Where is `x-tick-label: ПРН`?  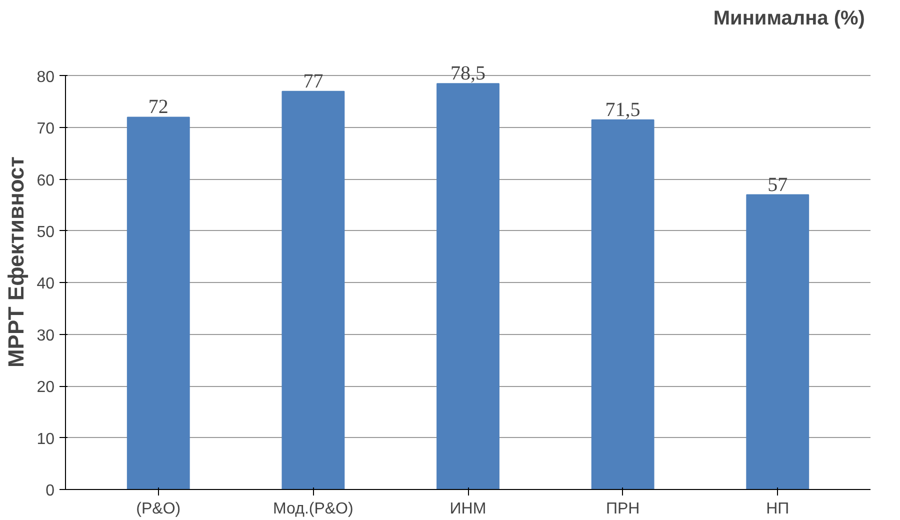
x-tick-label: ПРН is located at coordinates (623, 509).